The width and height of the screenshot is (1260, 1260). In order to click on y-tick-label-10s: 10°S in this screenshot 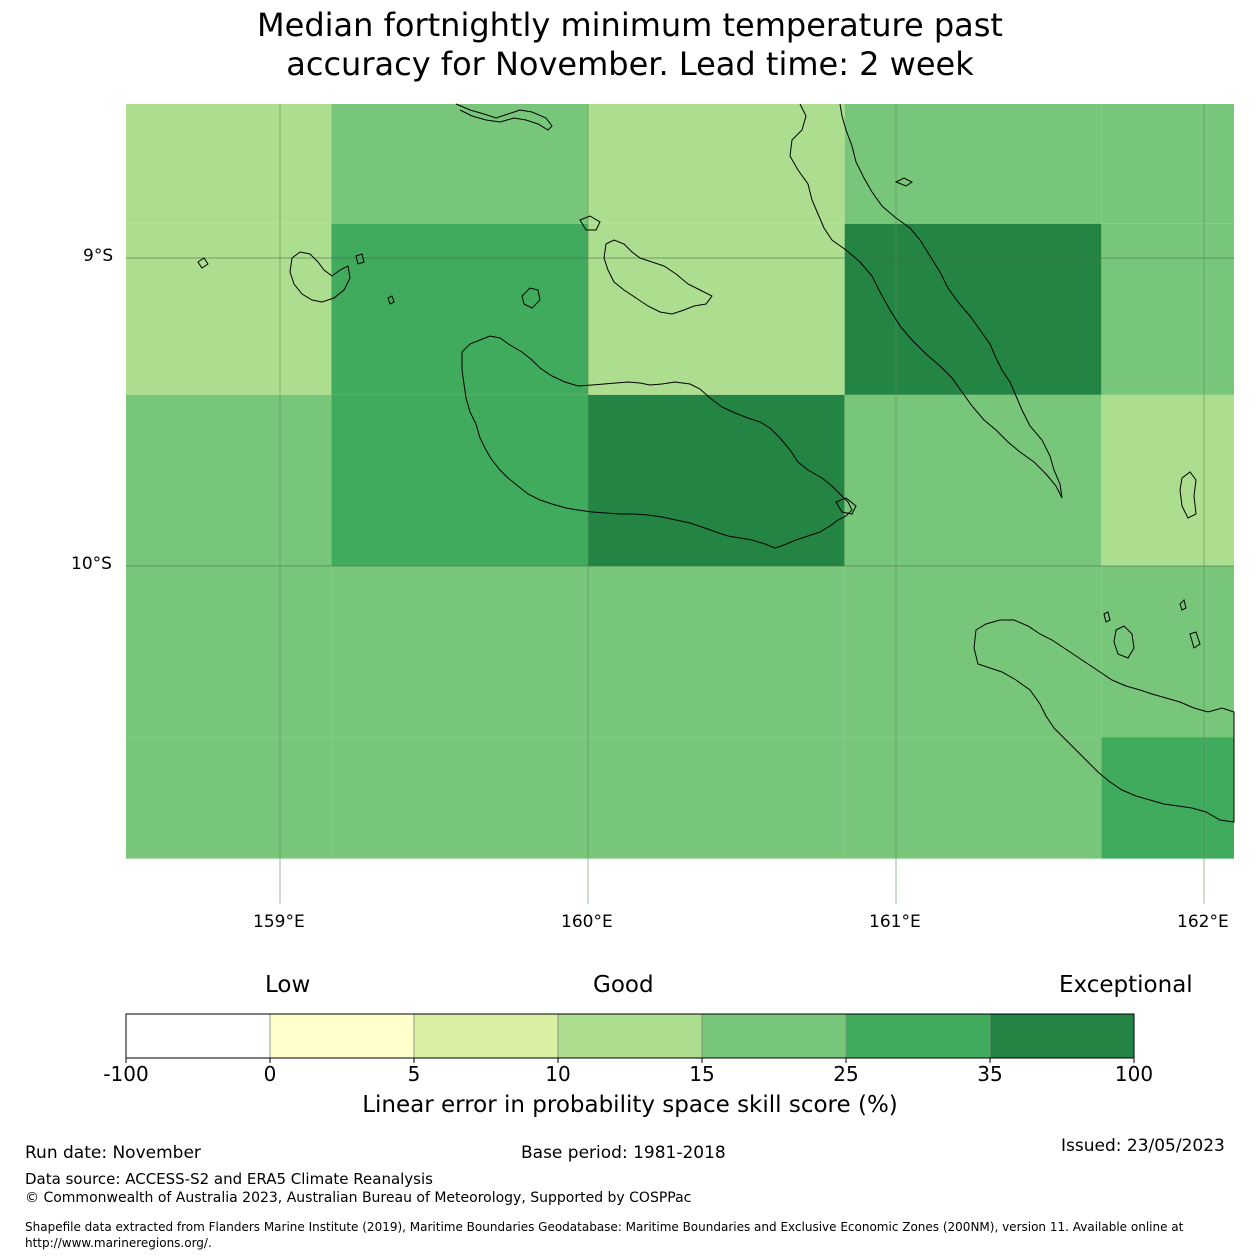, I will do `click(91, 564)`.